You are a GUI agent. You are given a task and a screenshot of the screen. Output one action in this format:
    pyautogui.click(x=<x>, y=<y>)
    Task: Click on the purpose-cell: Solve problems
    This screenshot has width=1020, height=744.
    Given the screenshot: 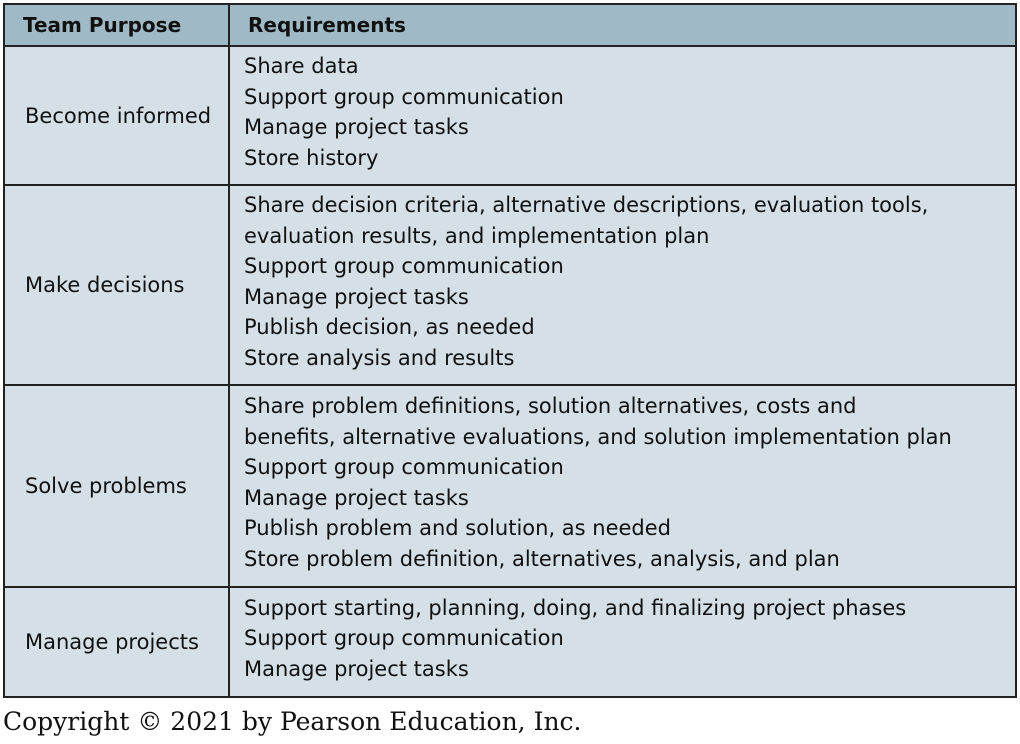 What is the action you would take?
    pyautogui.click(x=116, y=486)
    